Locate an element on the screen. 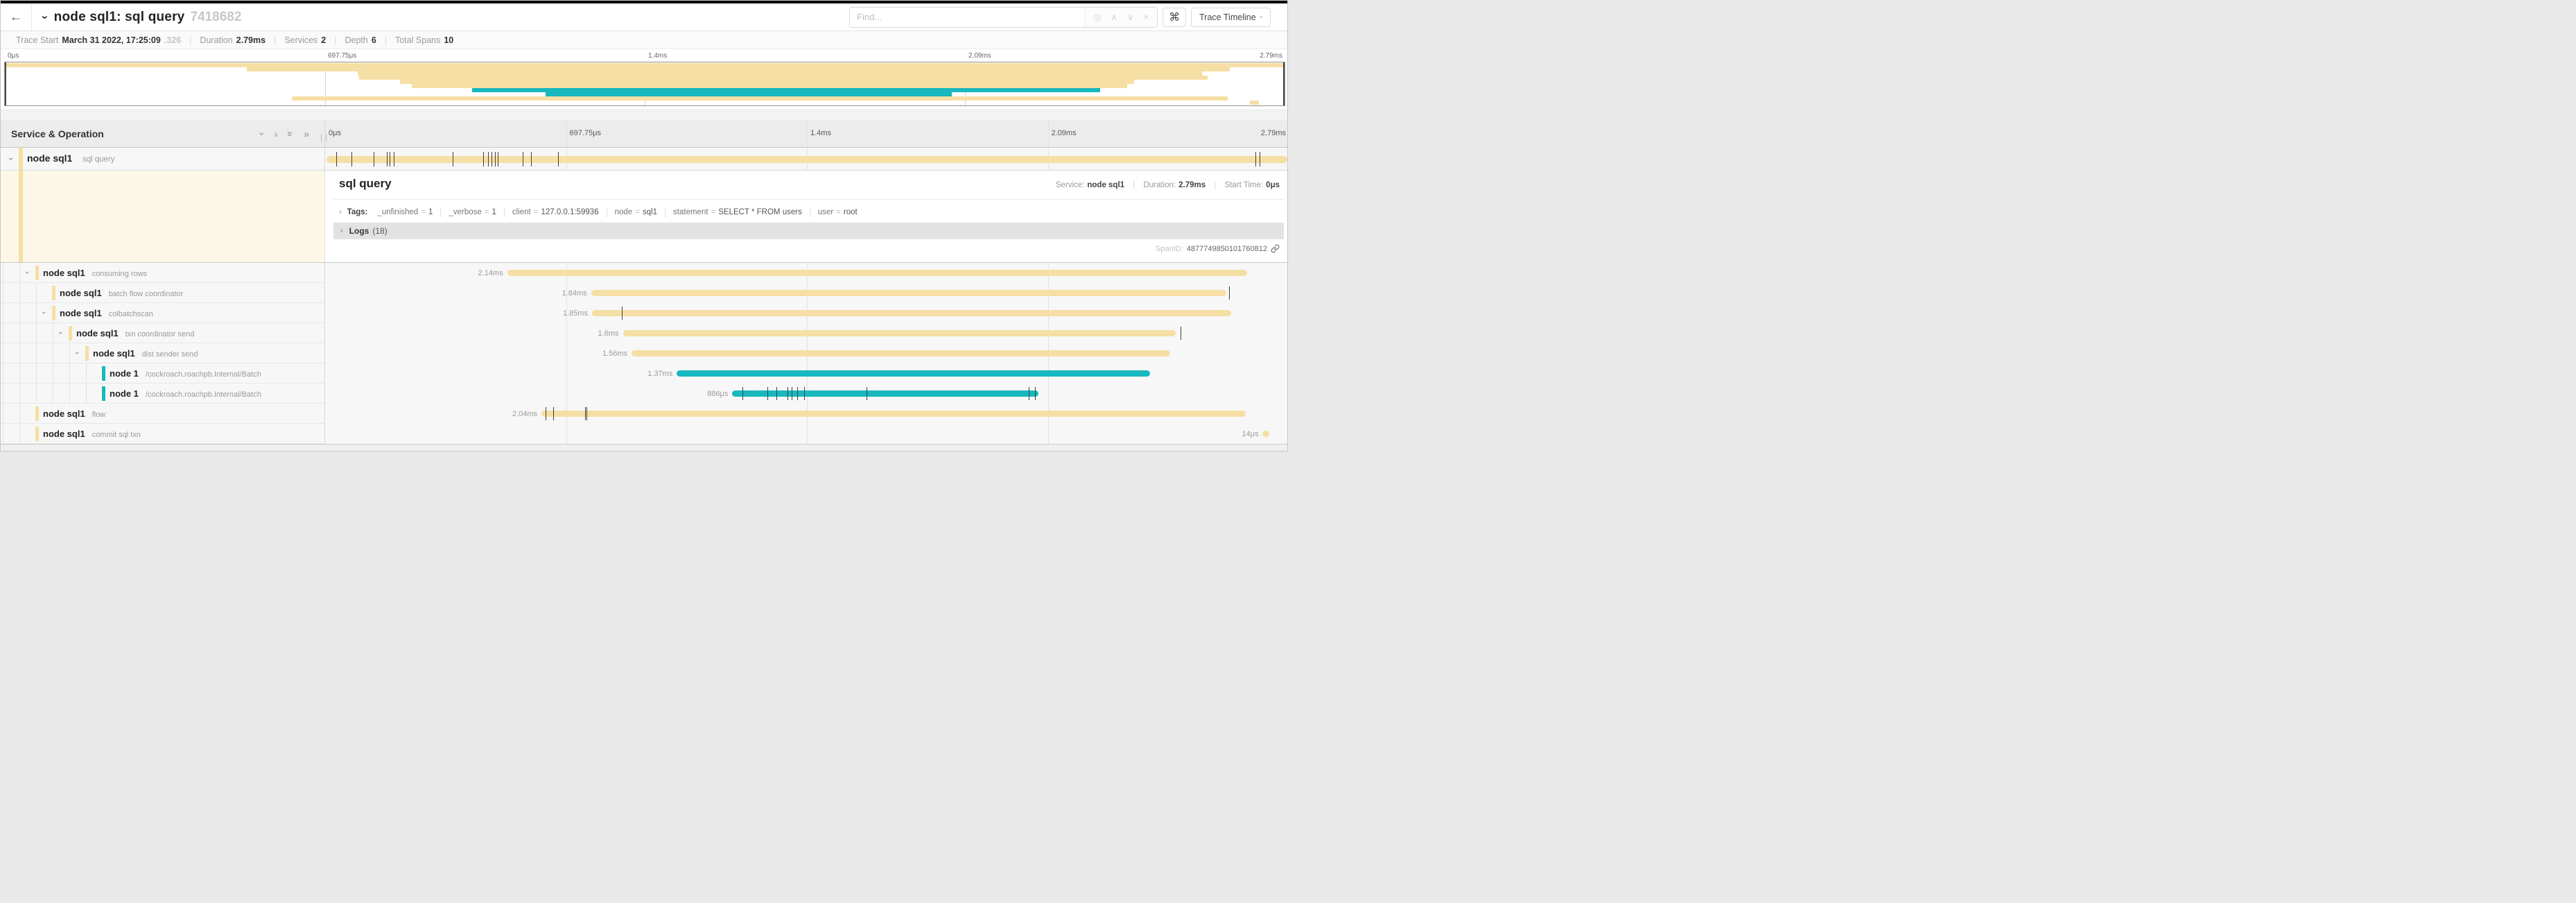 This screenshot has height=903, width=2576. collapse-one-icon: › is located at coordinates (262, 133).